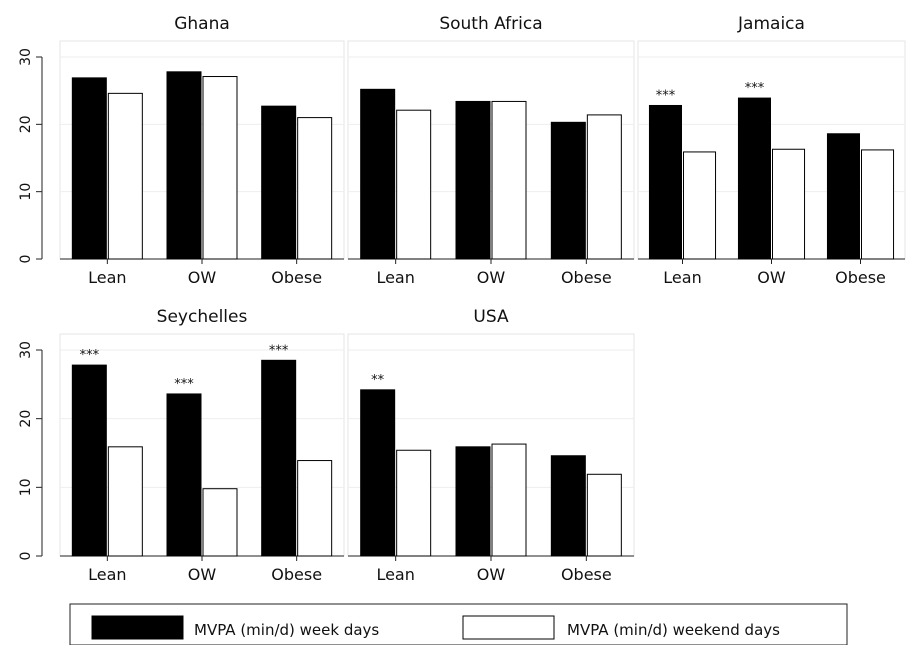 This screenshot has width=908, height=645. Describe the element at coordinates (286, 630) in the screenshot. I see `legend-label-week-days: MVPA (min/d) week days` at that location.